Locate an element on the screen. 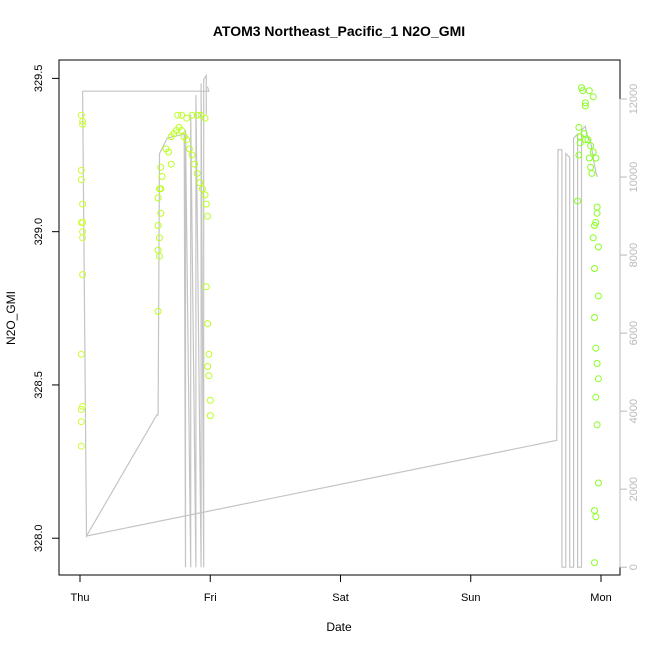  x-tick-label: Thu is located at coordinates (80, 598).